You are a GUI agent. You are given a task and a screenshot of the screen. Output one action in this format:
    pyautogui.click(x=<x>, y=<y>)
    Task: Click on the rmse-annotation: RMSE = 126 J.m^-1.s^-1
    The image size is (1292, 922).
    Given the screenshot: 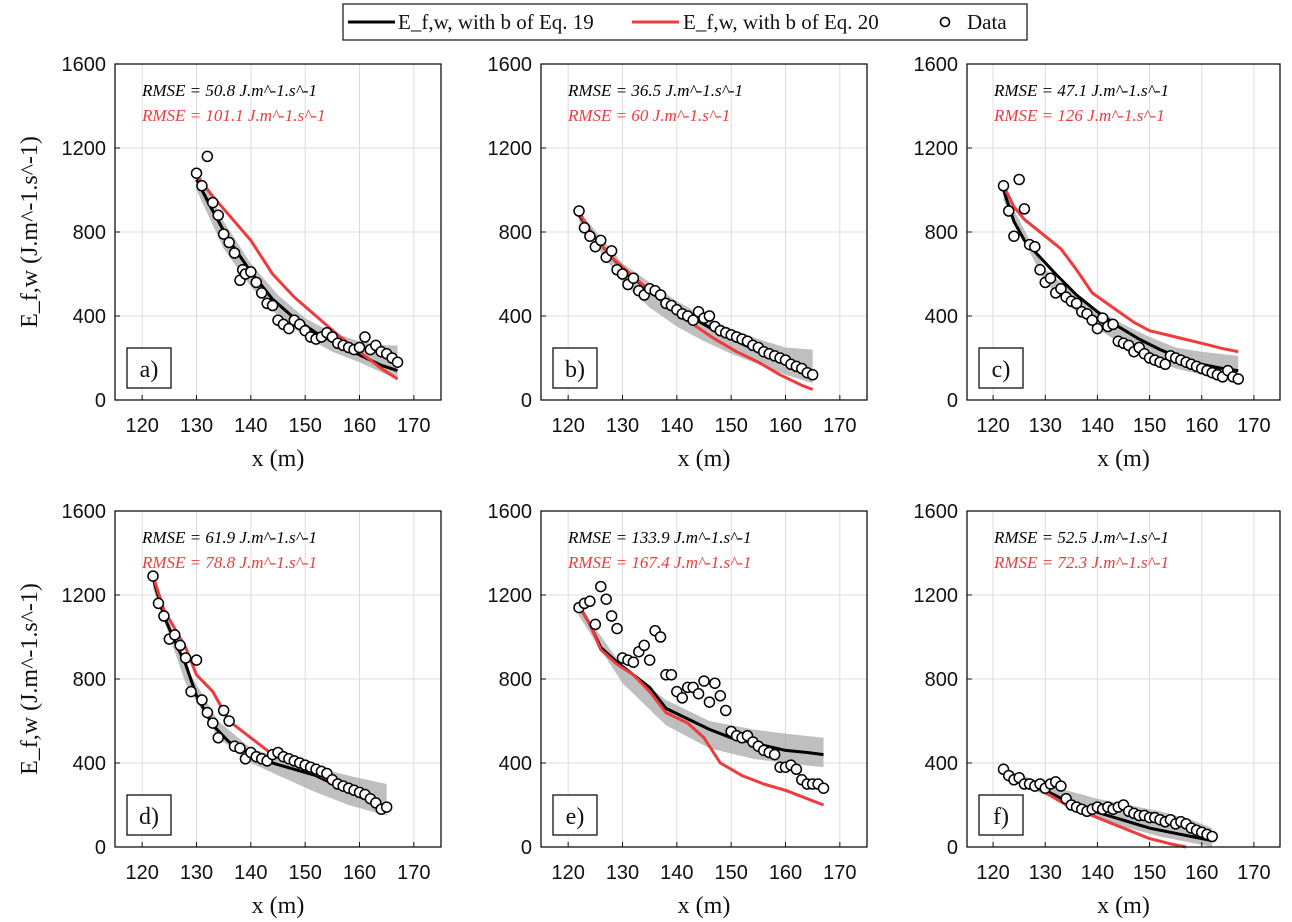 What is the action you would take?
    pyautogui.click(x=1079, y=115)
    